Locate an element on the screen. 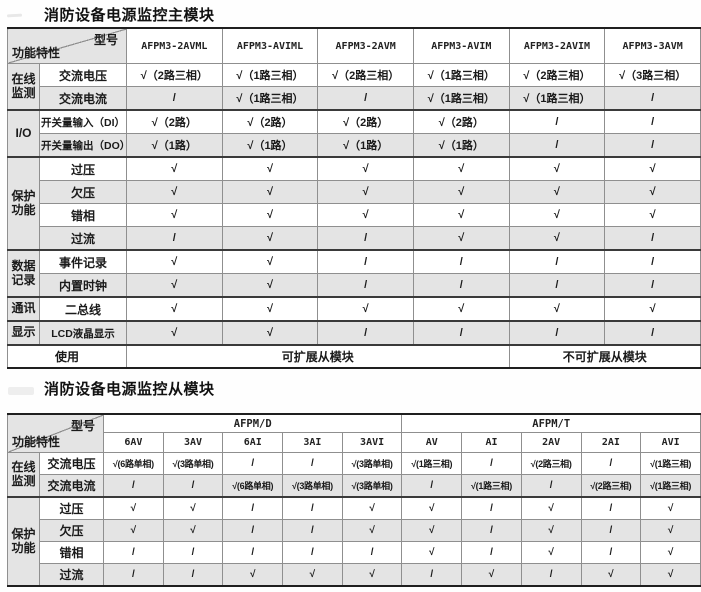 This screenshot has width=701, height=592. value-cell: √（3路三相） is located at coordinates (652, 75).